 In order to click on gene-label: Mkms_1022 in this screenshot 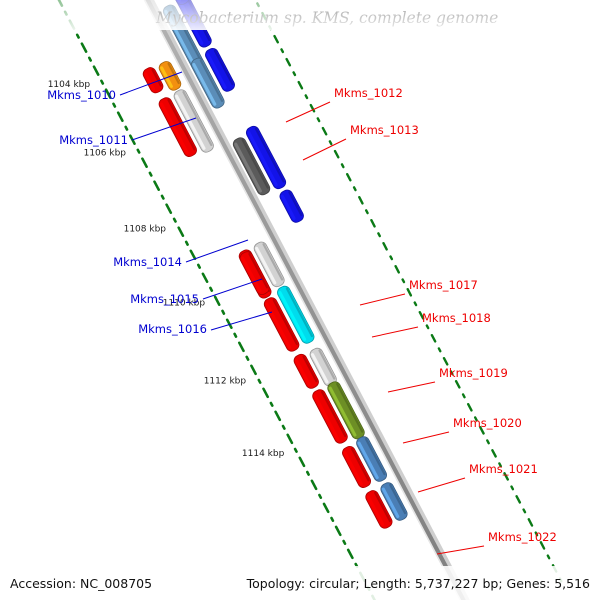, I will do `click(522, 537)`.